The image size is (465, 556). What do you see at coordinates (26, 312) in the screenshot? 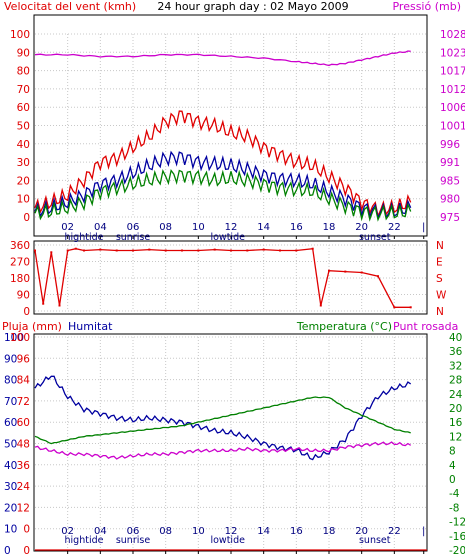
I see `direction-y-tick-label: 0` at bounding box center [26, 312].